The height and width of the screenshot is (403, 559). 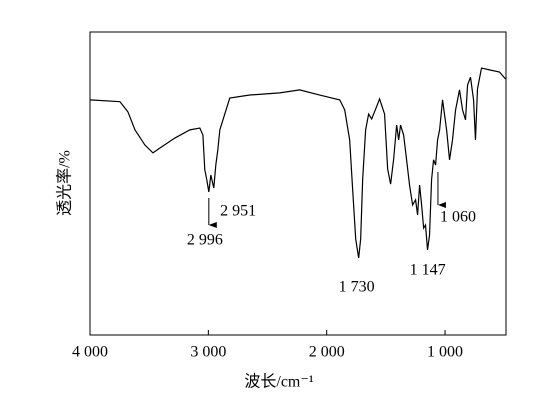 What do you see at coordinates (278, 382) in the screenshot?
I see `x-axis-label: 波长/cm⁻¹` at bounding box center [278, 382].